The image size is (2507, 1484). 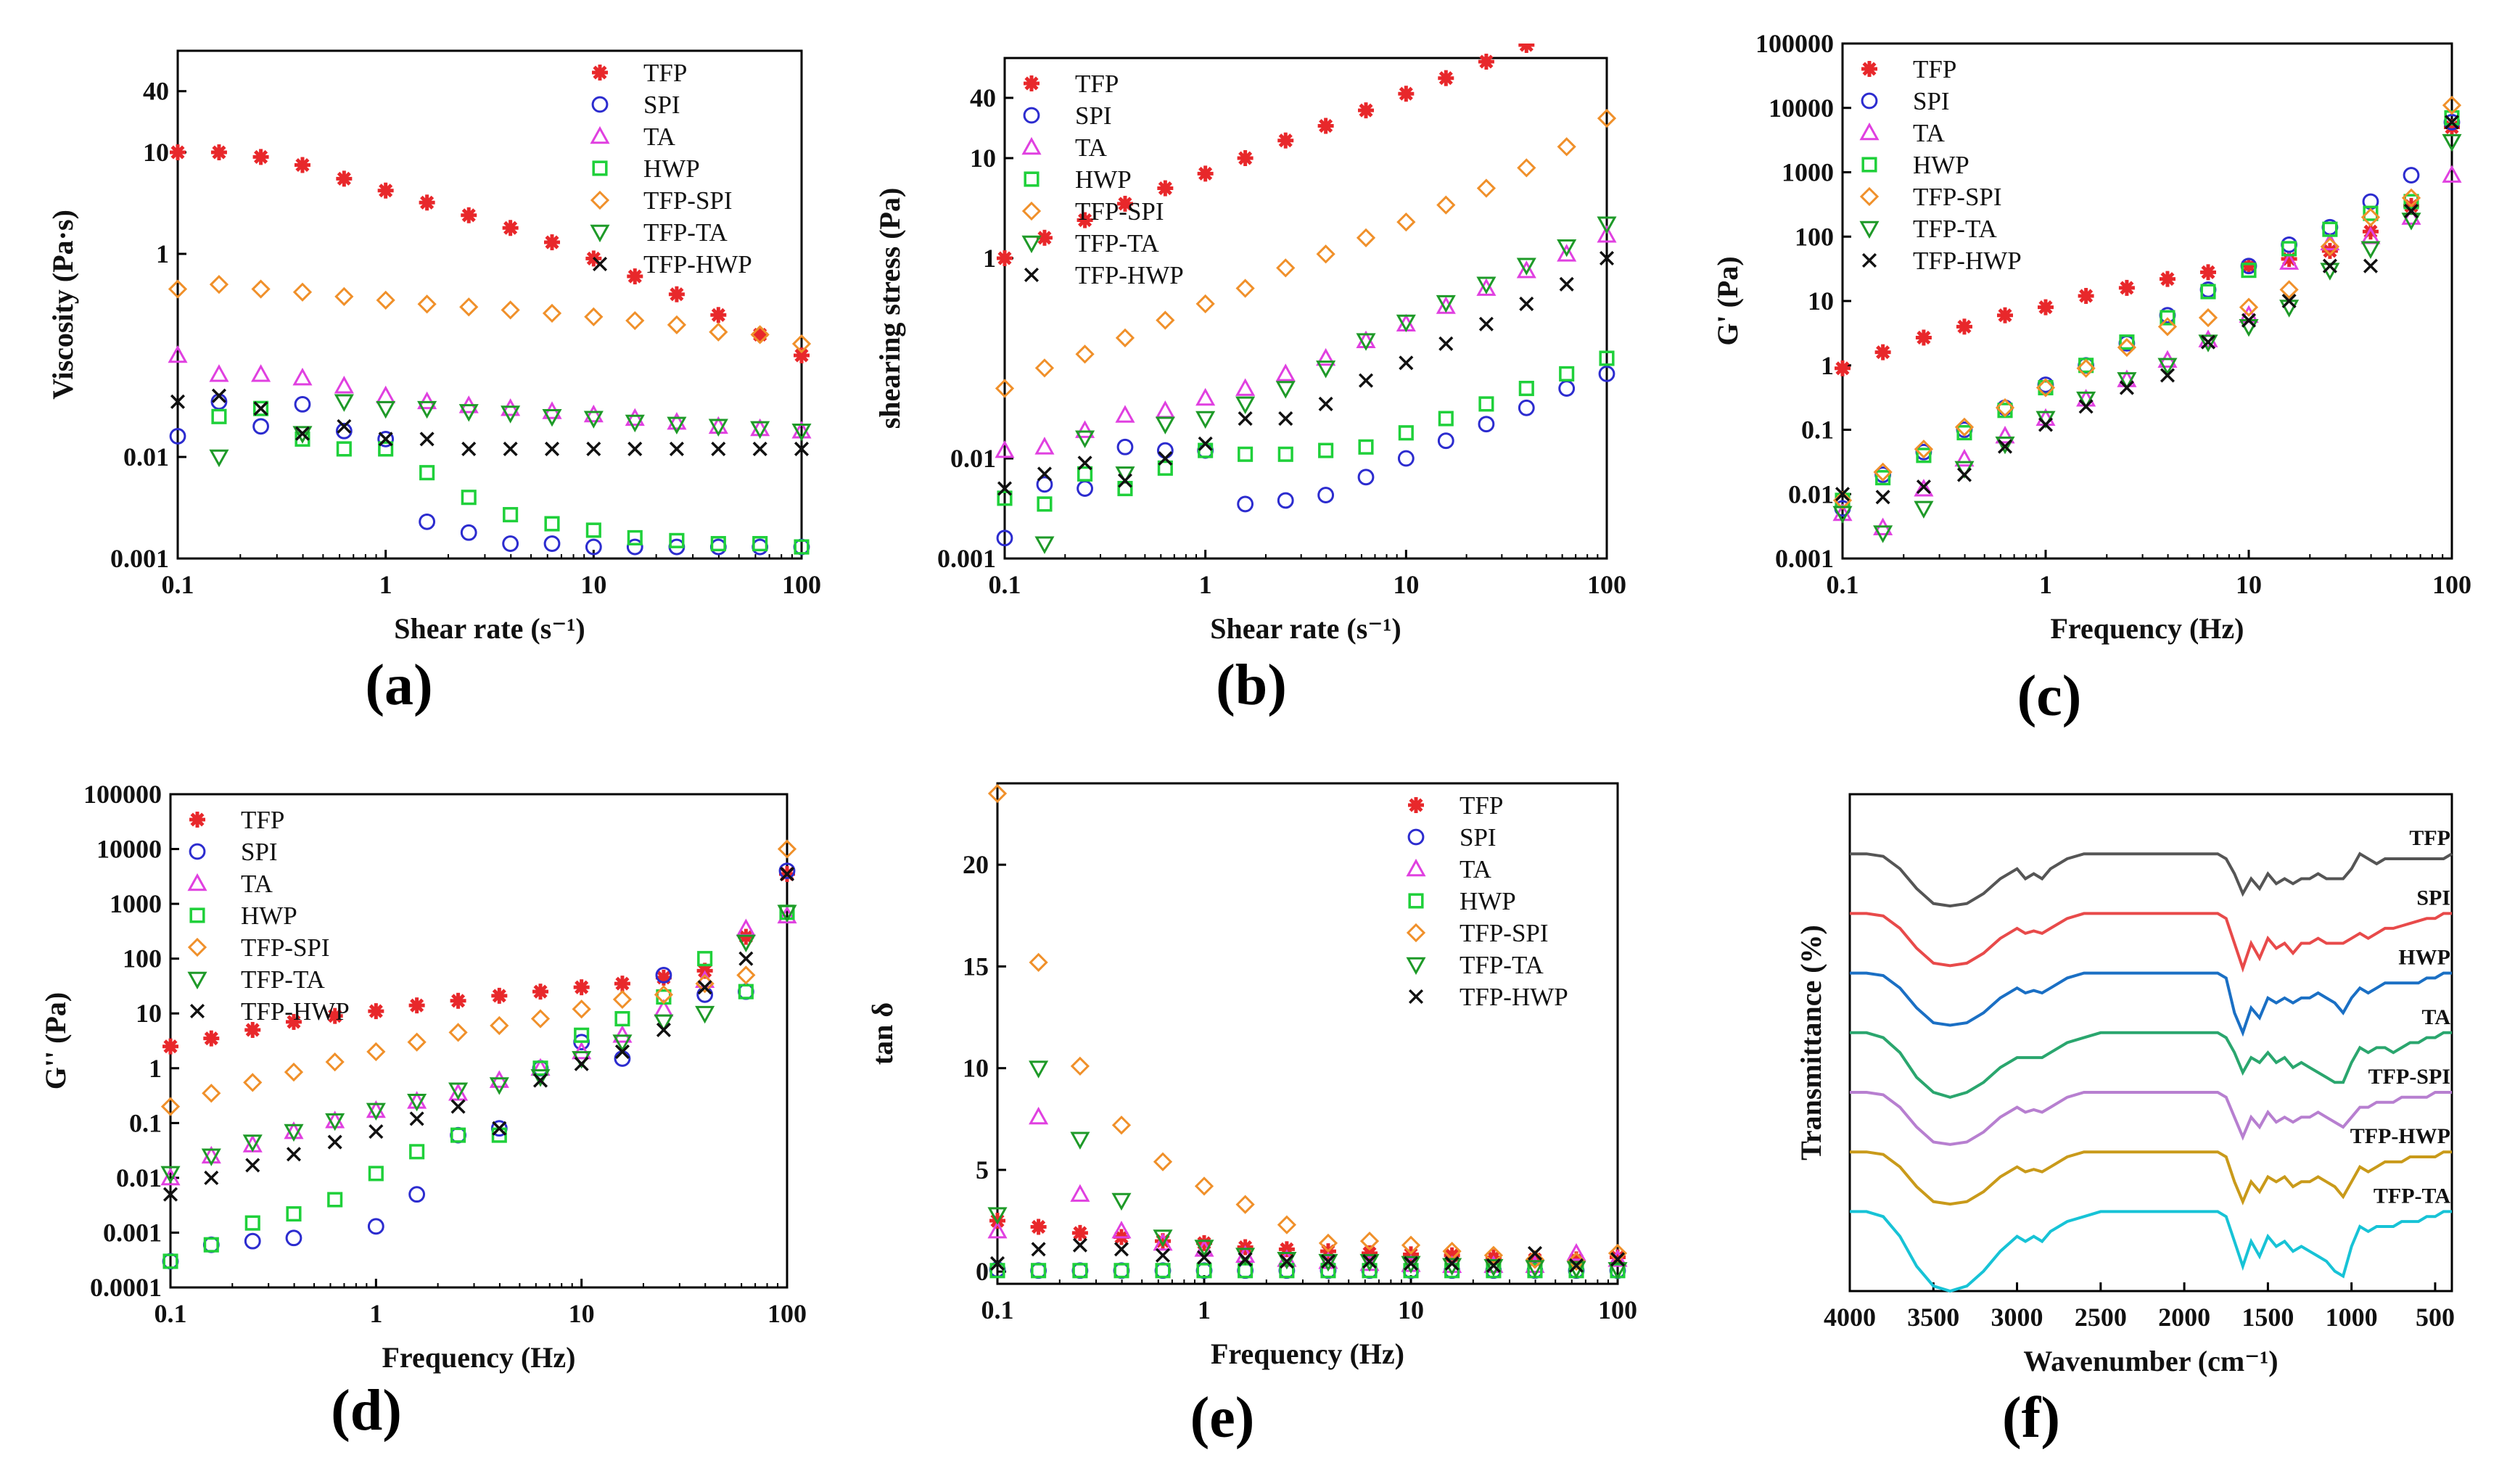 I want to click on x-tick-label: 2500, so click(x=2101, y=1317).